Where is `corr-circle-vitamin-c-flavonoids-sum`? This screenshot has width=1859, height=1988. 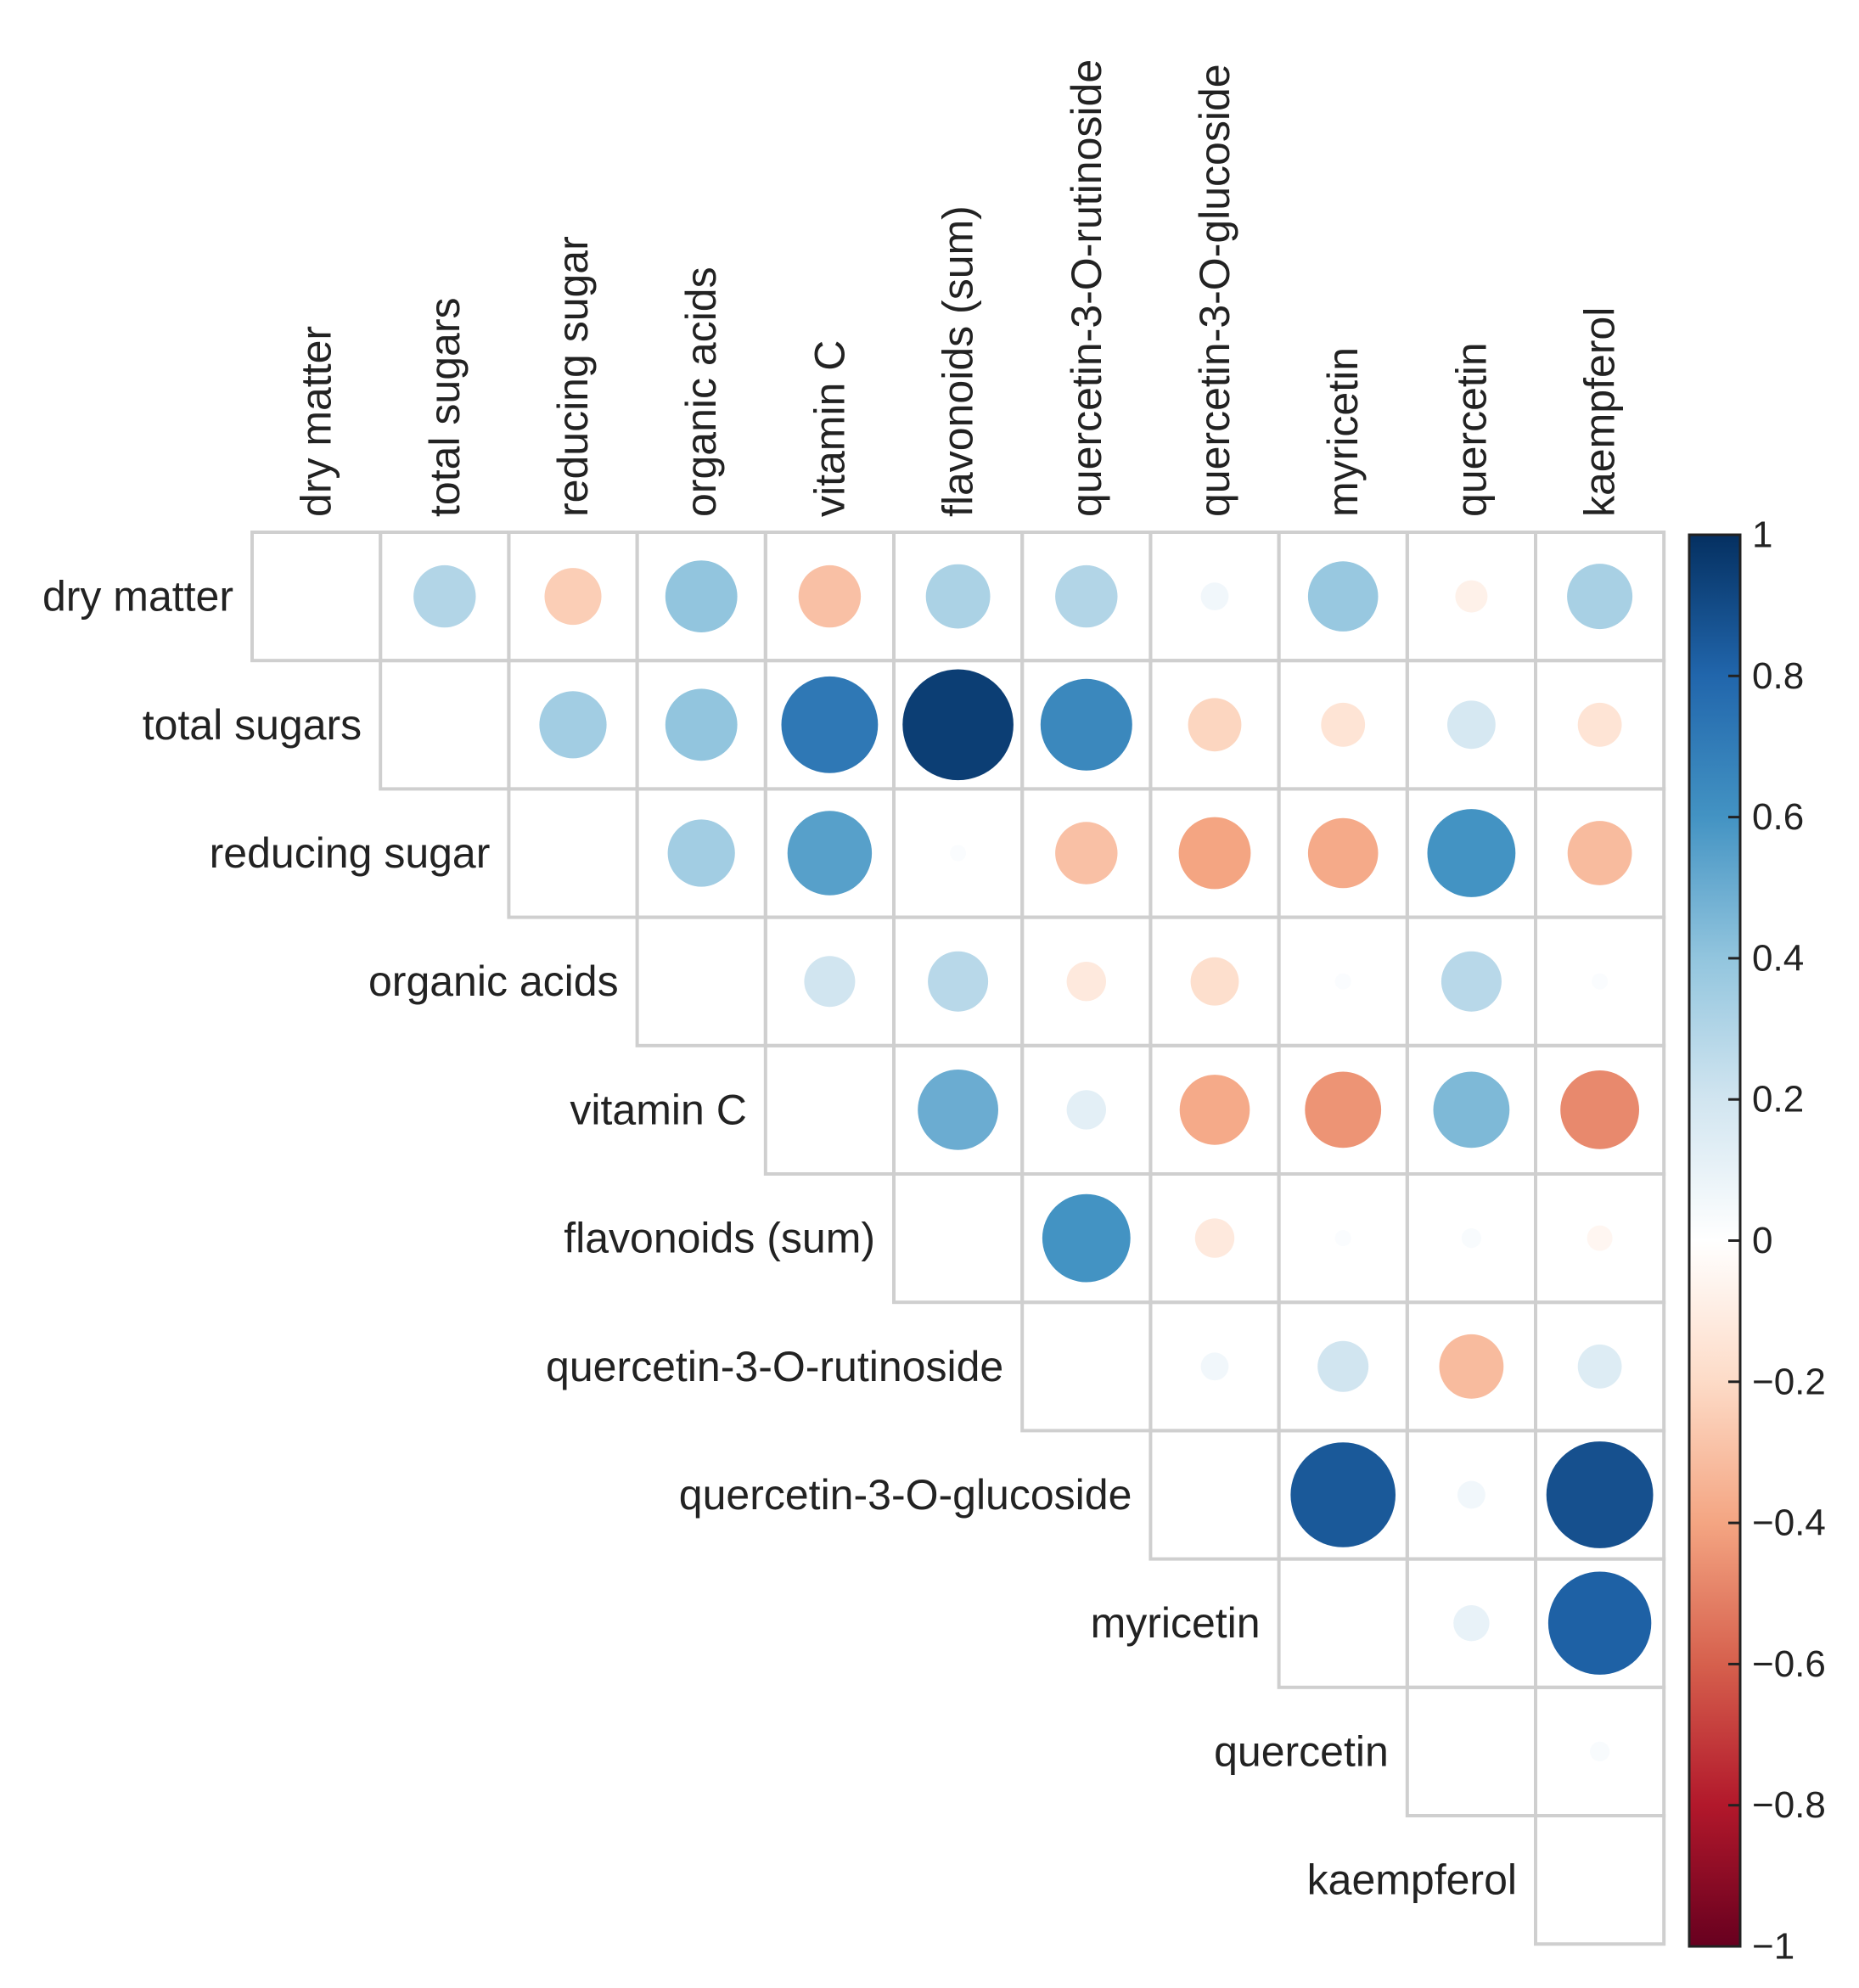 corr-circle-vitamin-c-flavonoids-sum is located at coordinates (958, 1110).